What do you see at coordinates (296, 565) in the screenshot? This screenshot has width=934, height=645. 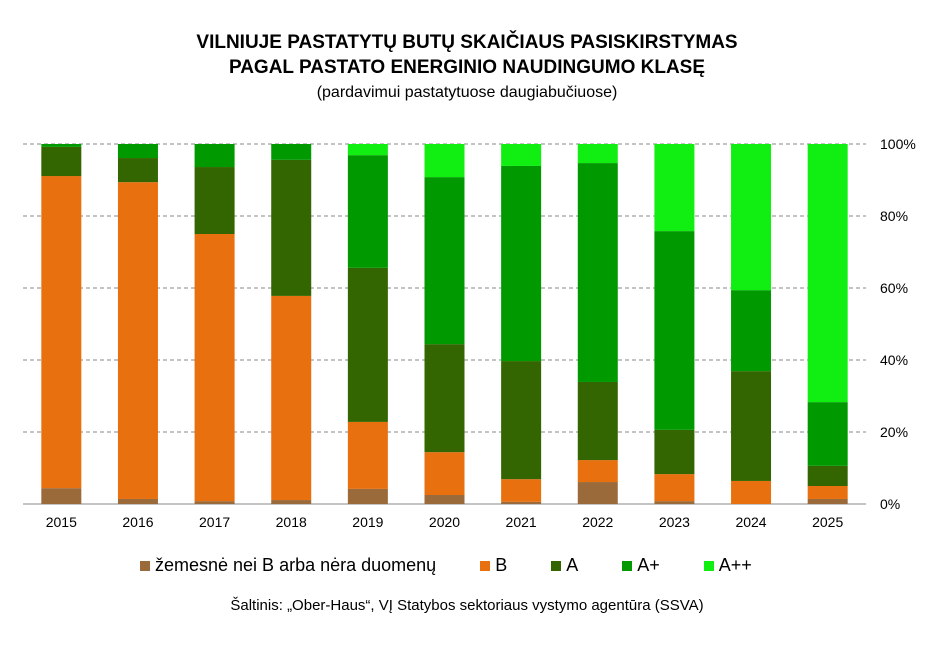 I see `legend-label: žemesnė nei B arba nėra duomenų` at bounding box center [296, 565].